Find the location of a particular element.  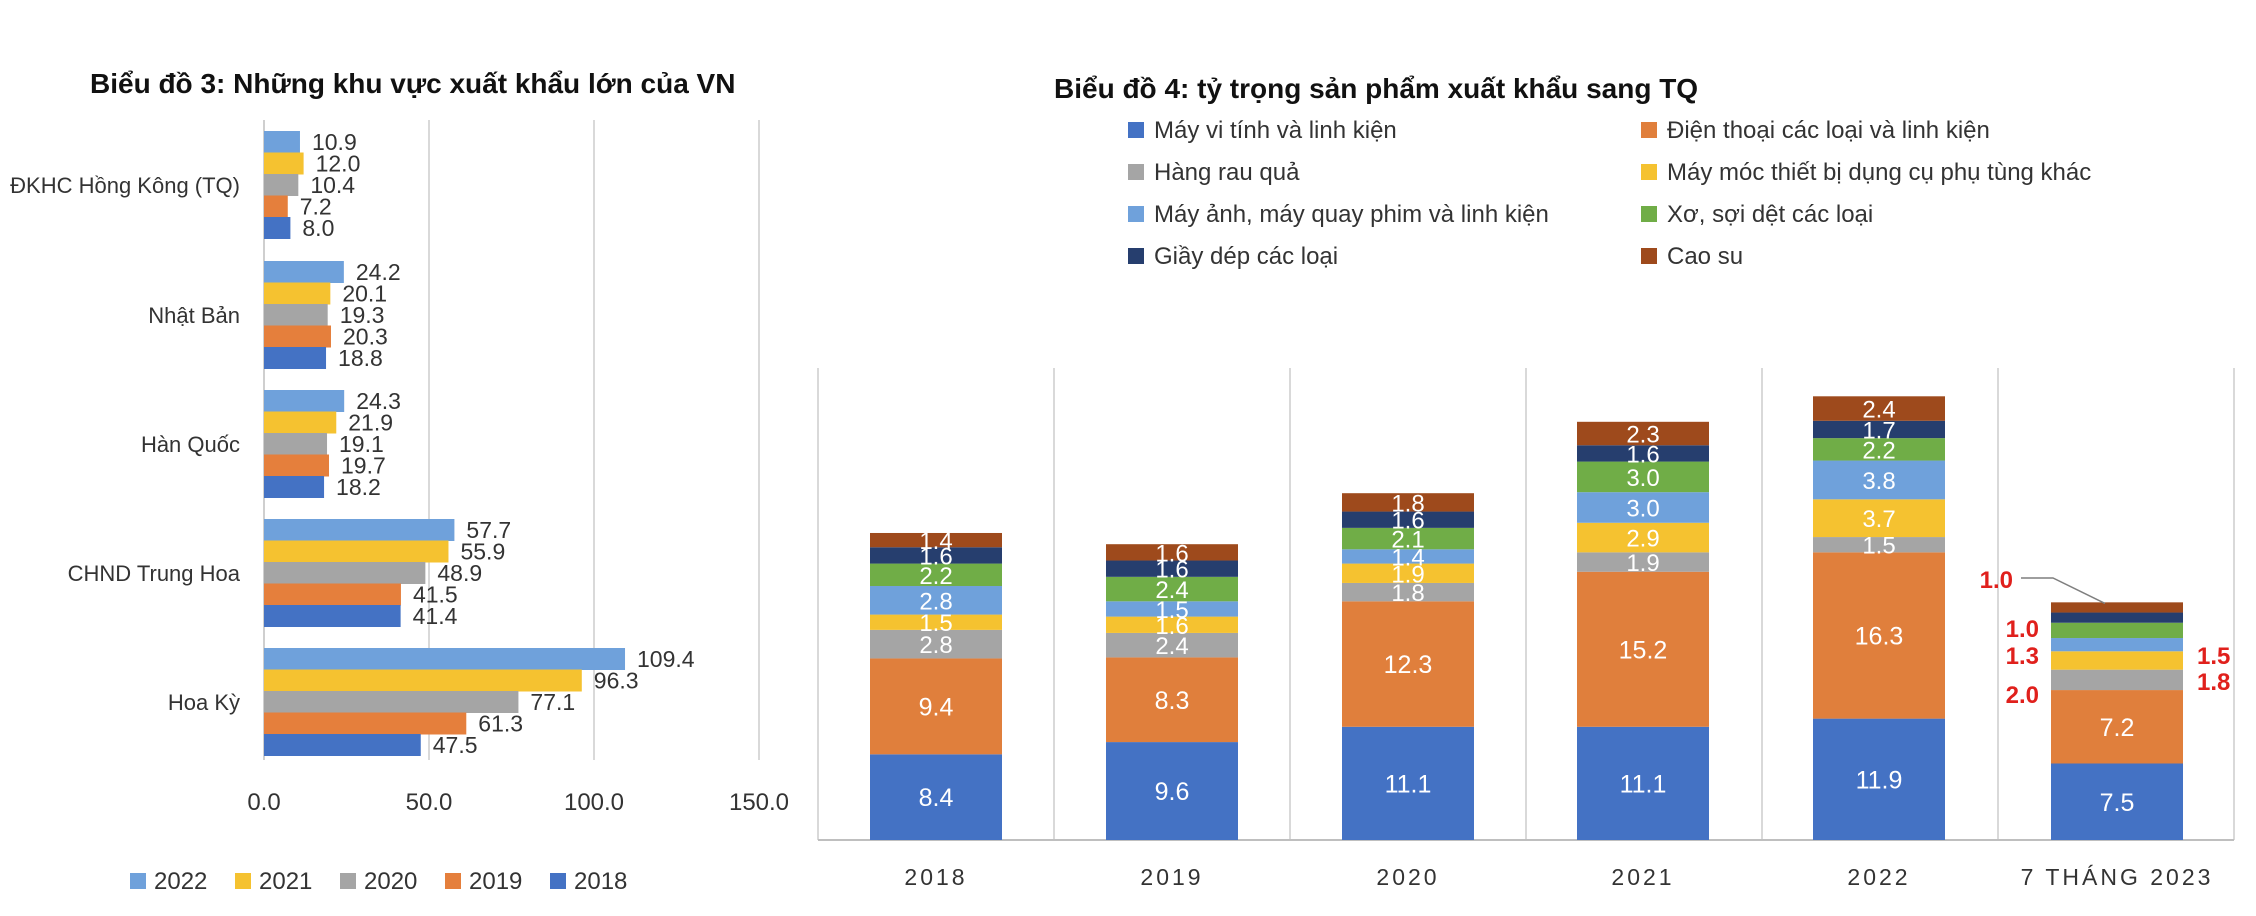

chart3-legend-label: 2021 is located at coordinates (285, 881).